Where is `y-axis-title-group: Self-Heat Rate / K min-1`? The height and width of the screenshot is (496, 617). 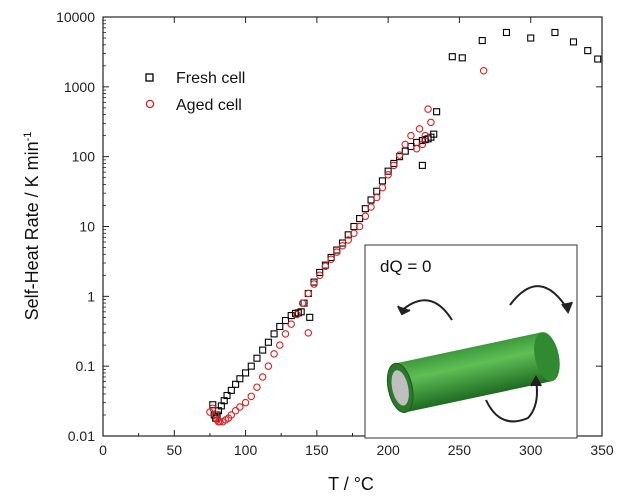 y-axis-title-group: Self-Heat Rate / K min-1 is located at coordinates (32, 226).